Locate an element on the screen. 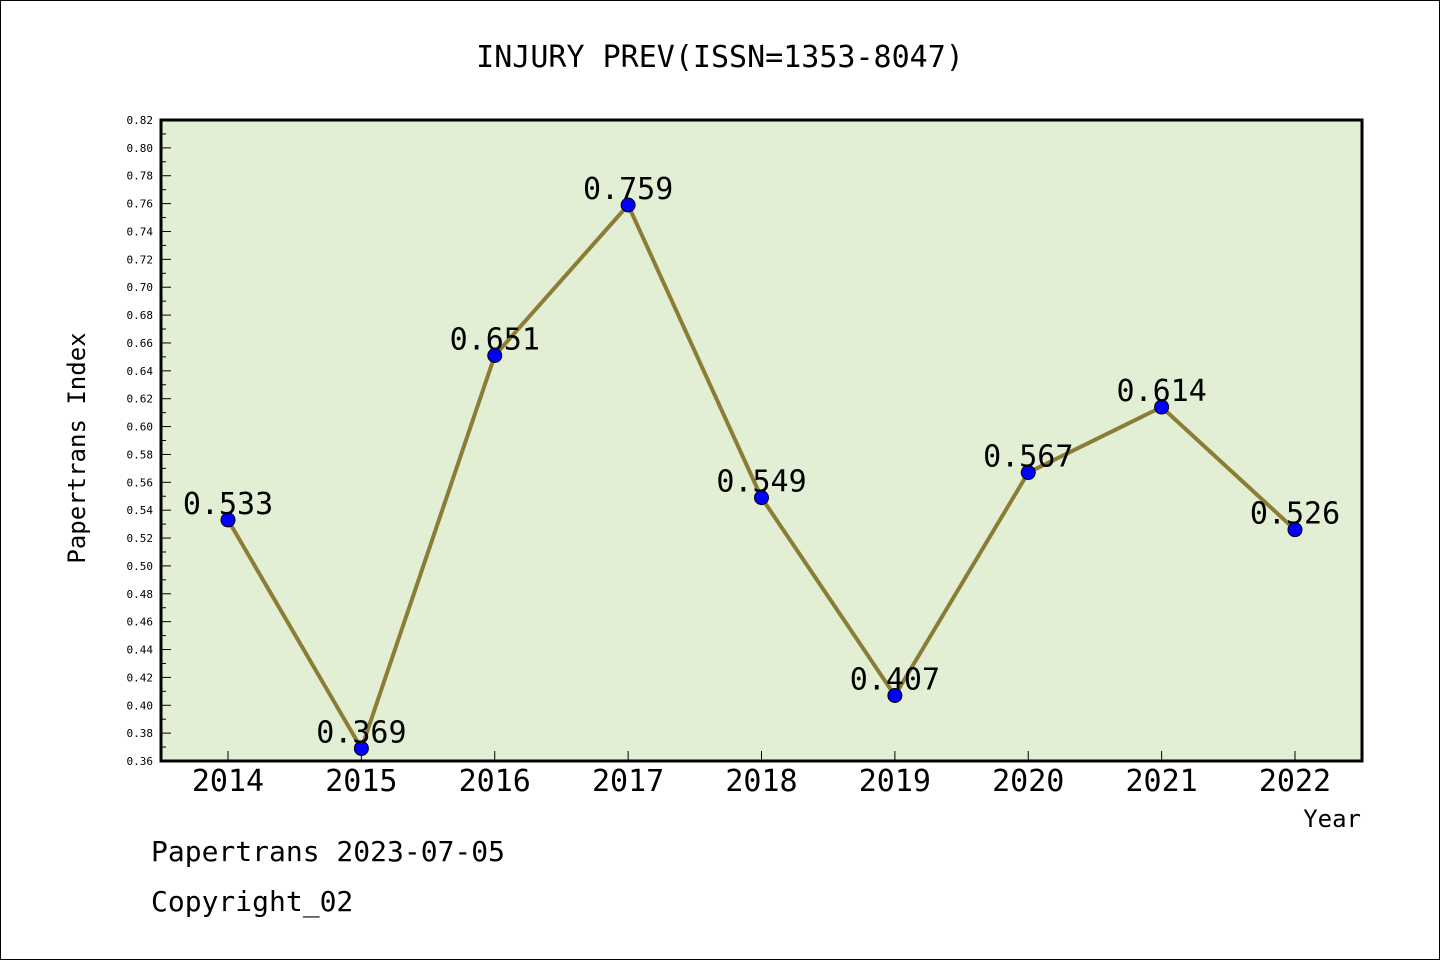 Image resolution: width=1440 pixels, height=964 pixels. y-tick-label: 0.50 is located at coordinates (140, 566).